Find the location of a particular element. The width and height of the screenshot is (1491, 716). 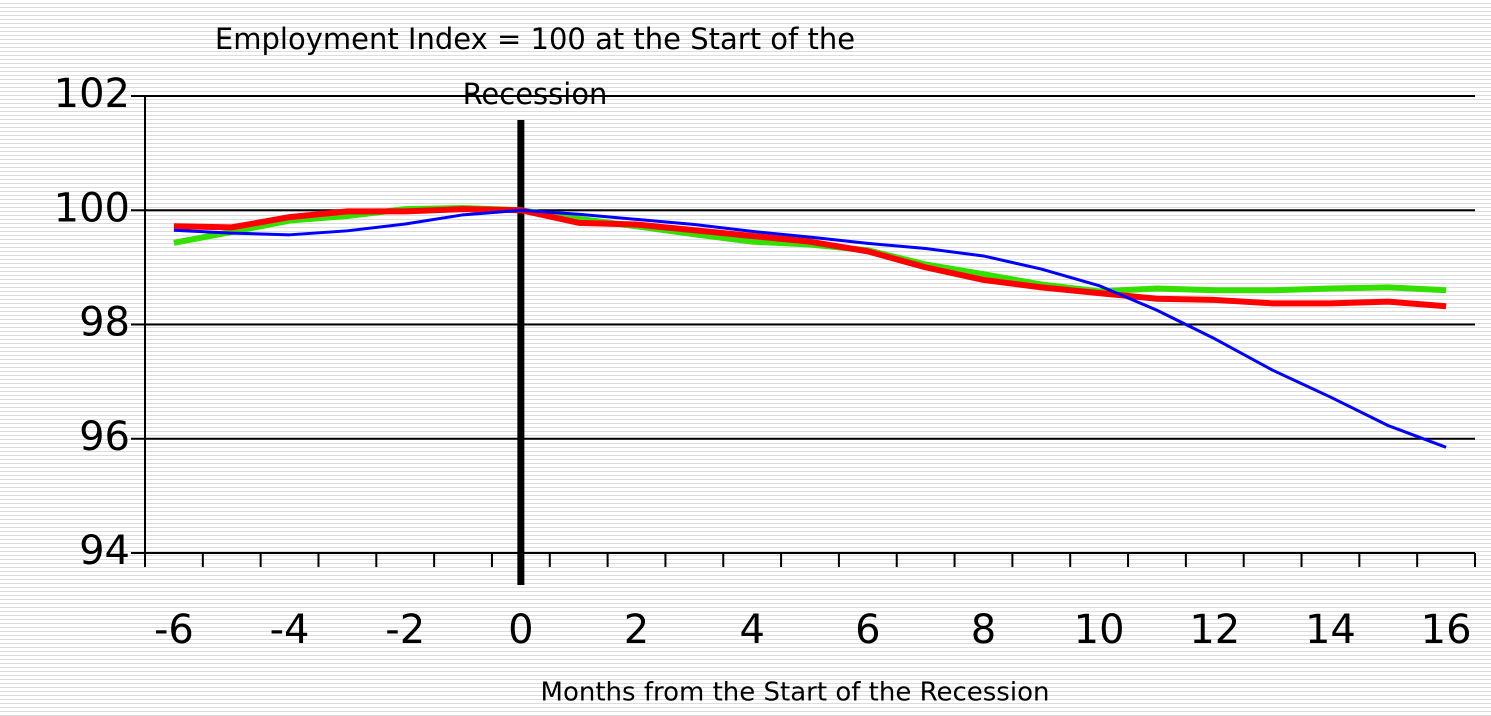

y-tick-label: 102 is located at coordinates (92, 94).